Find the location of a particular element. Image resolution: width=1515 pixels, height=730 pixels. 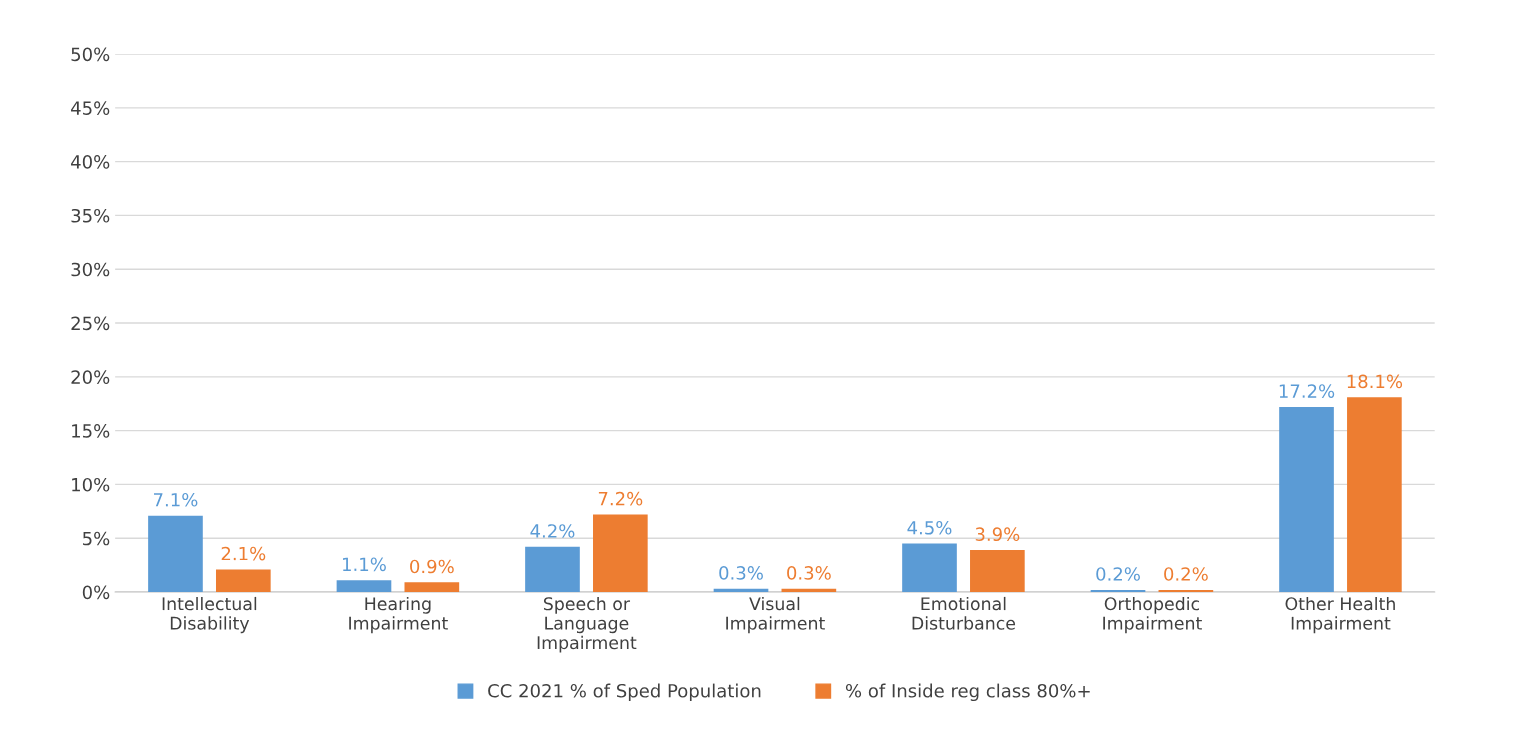

data-label: 4.5% is located at coordinates (929, 527).